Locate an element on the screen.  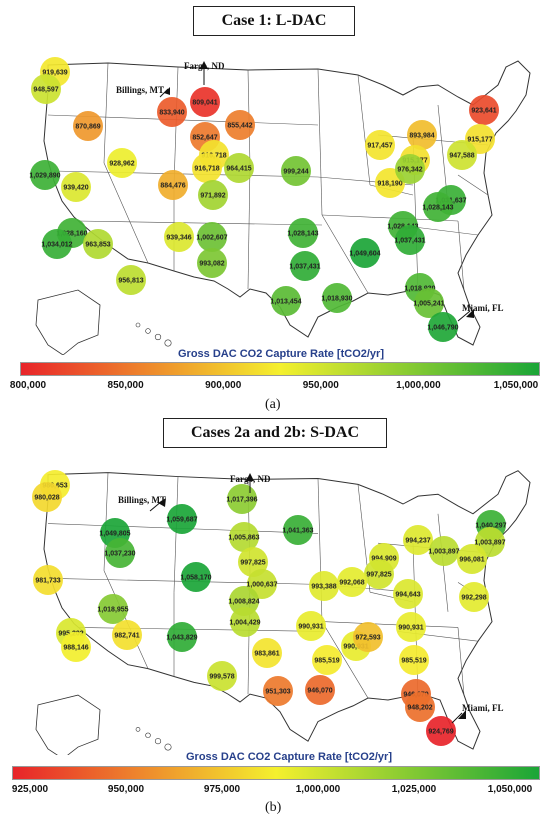
site-value-label: 983,861 is located at coordinates (266, 654).